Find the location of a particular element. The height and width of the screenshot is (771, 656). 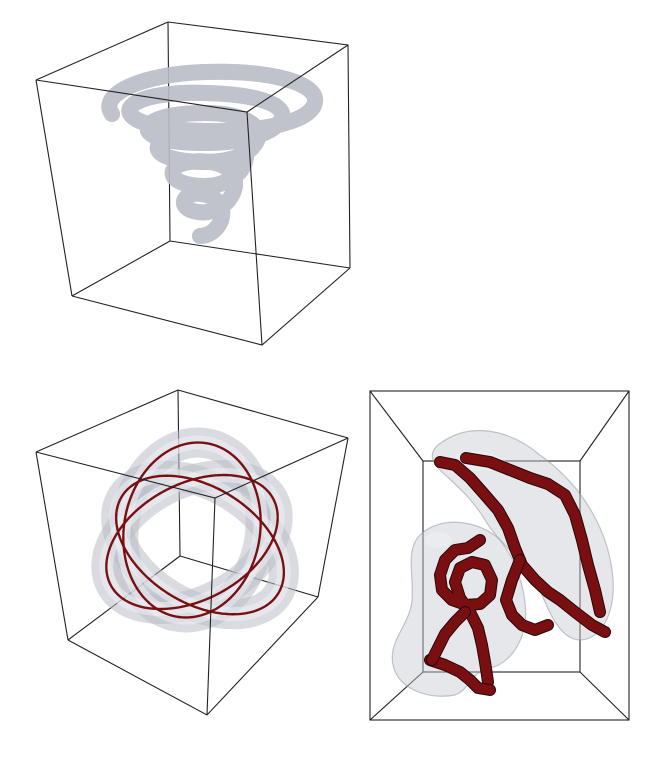

ring-centerlines is located at coordinates (195, 530).